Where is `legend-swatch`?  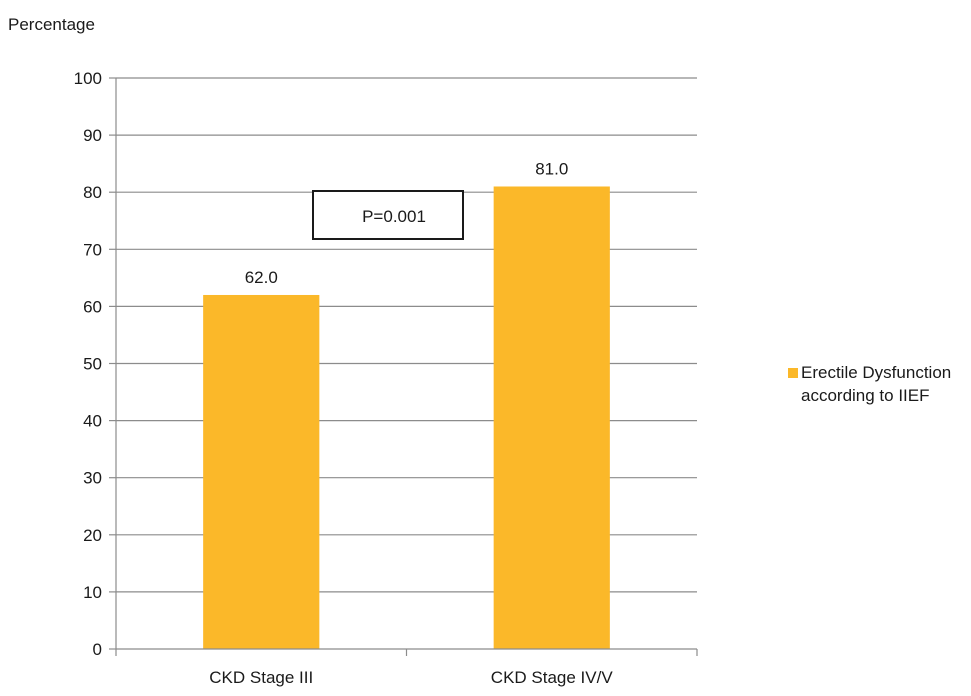 legend-swatch is located at coordinates (793, 373).